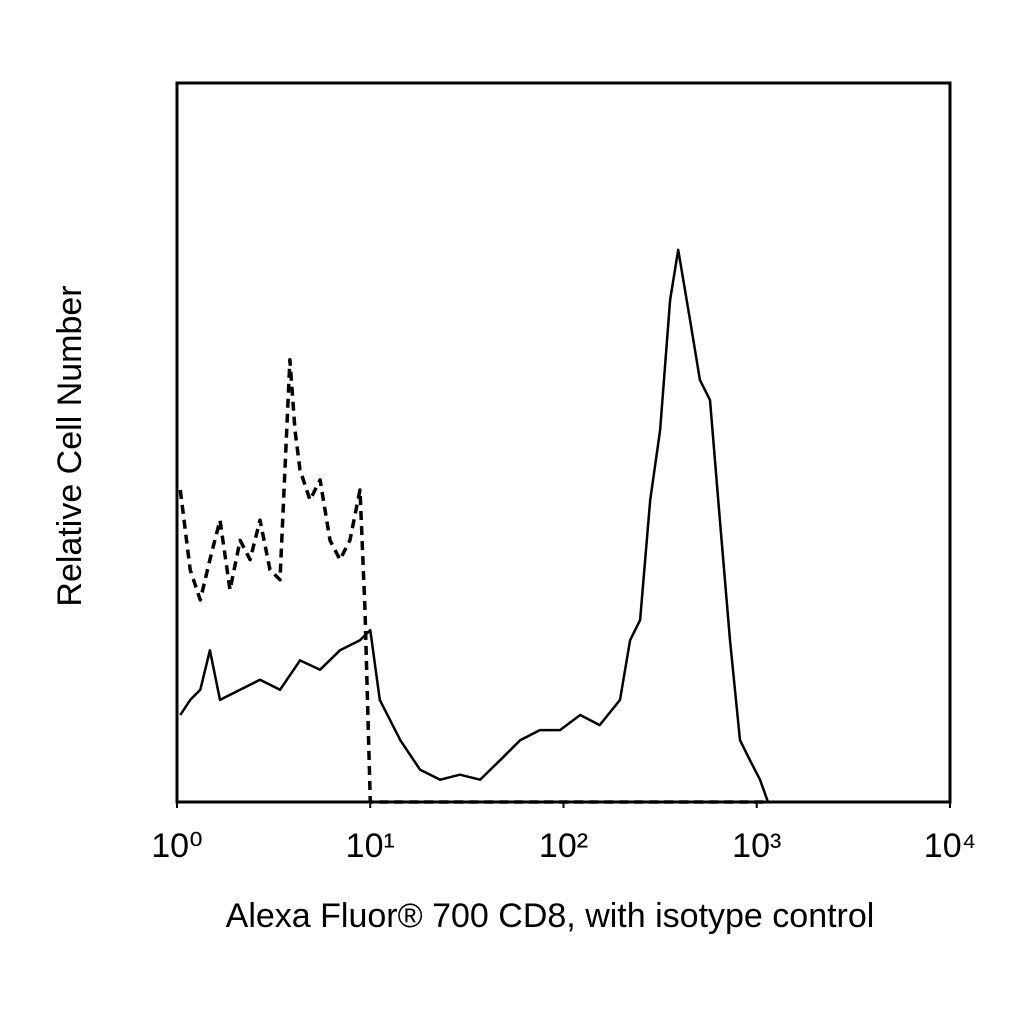 This screenshot has height=1024, width=1024. What do you see at coordinates (563, 846) in the screenshot?
I see `x-tick-label: 10²` at bounding box center [563, 846].